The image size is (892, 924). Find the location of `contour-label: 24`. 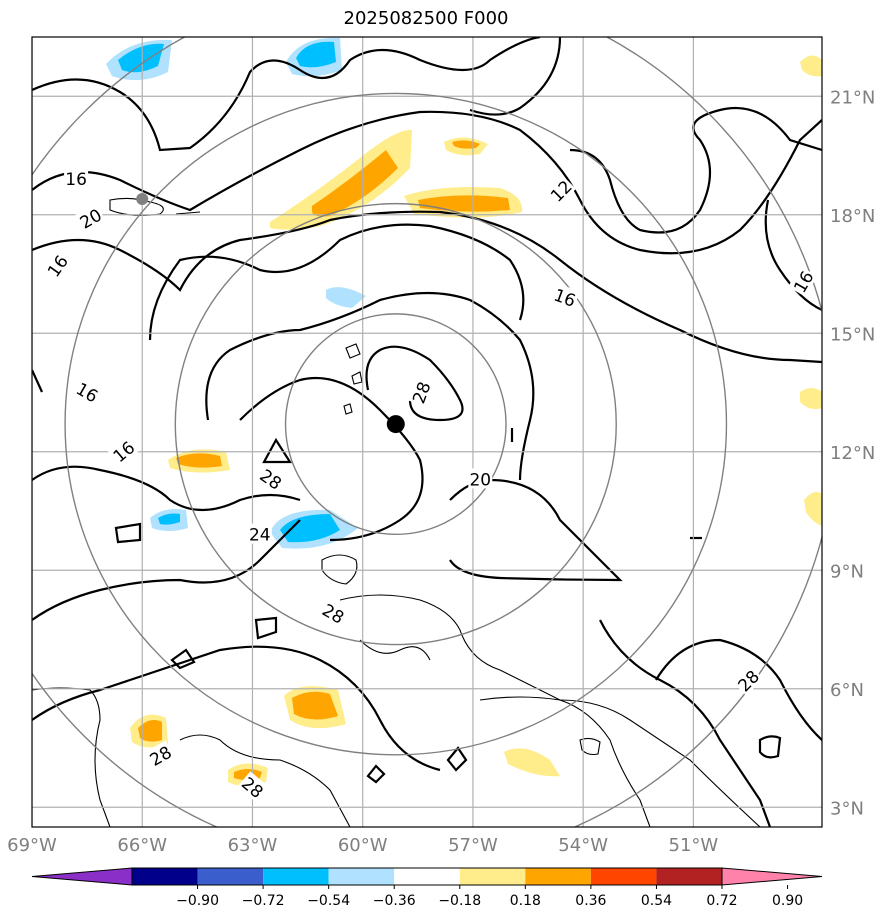

contour-label: 24 is located at coordinates (260, 536).